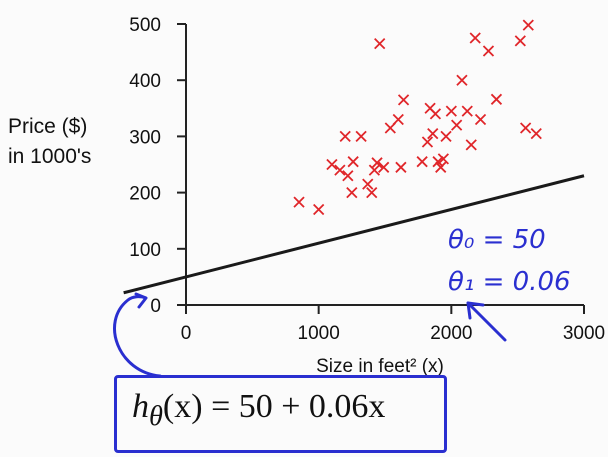 The height and width of the screenshot is (457, 608). I want to click on y-tick-label: 400, so click(145, 81).